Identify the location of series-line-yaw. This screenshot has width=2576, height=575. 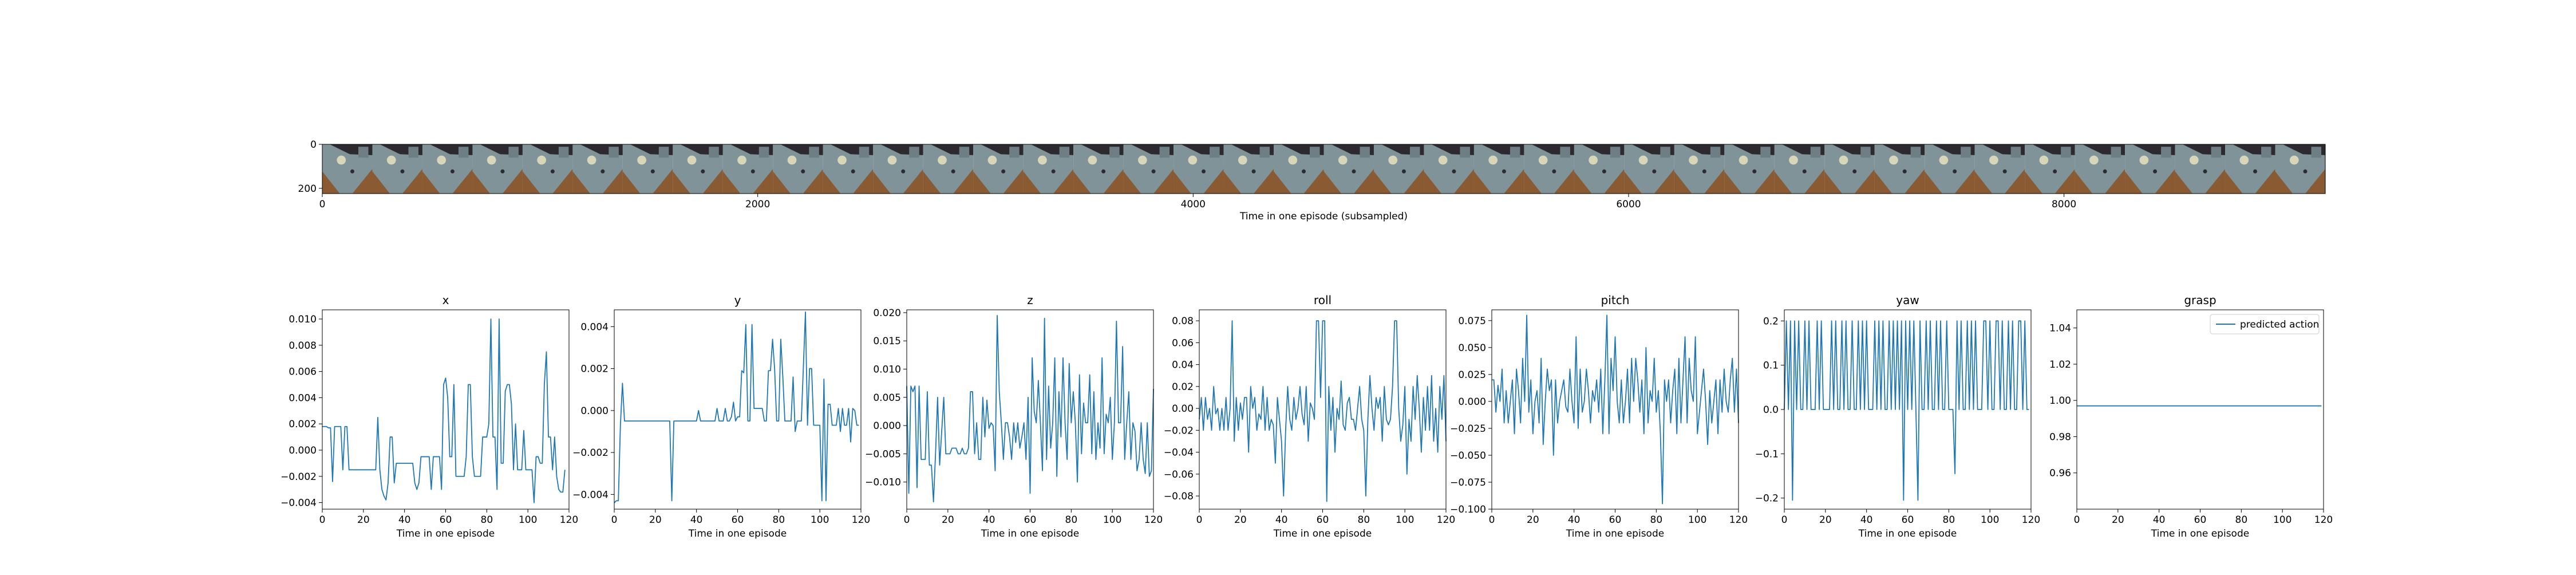
(1906, 411).